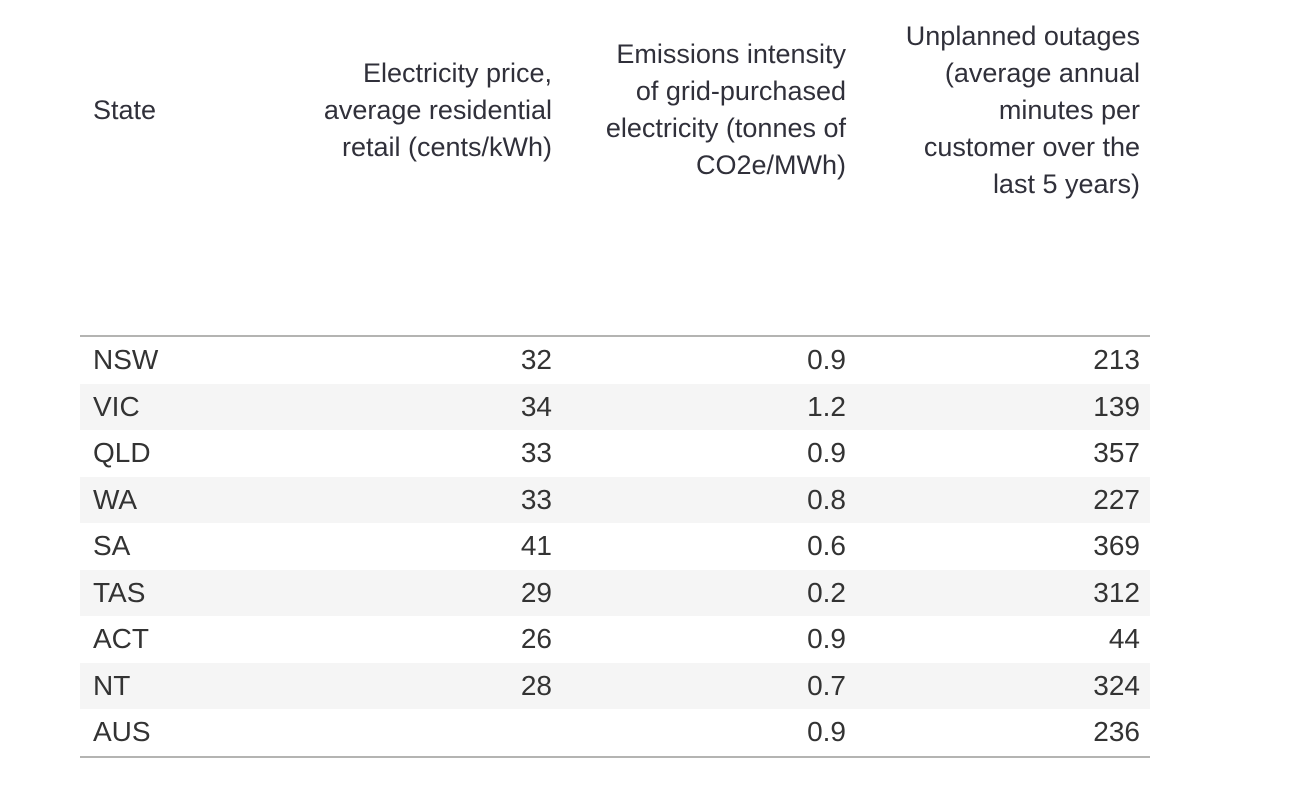  Describe the element at coordinates (826, 546) in the screenshot. I see `emissions-cell: 0.6` at that location.